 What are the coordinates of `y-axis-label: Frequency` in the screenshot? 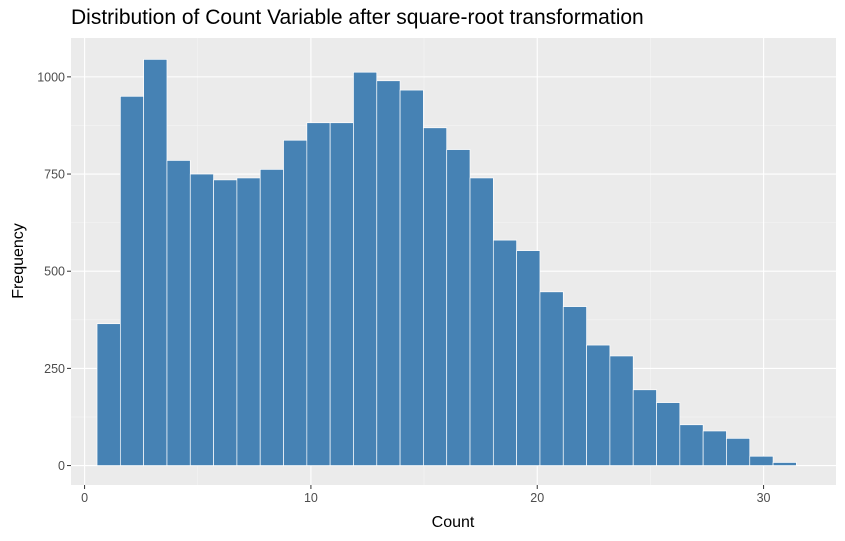 It's located at (18, 261).